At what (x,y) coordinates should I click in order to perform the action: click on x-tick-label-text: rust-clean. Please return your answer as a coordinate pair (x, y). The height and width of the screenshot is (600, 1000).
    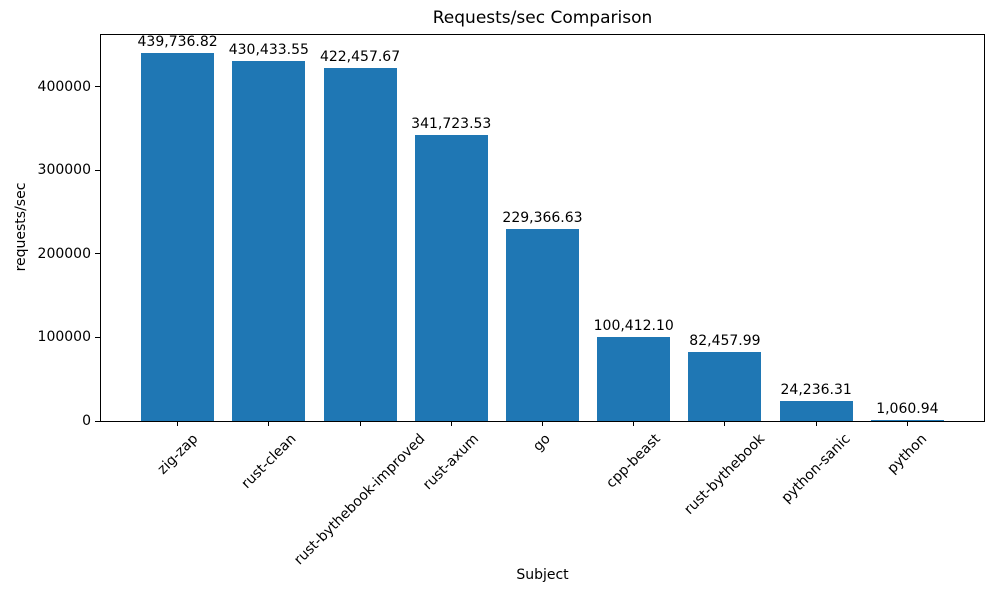
    Looking at the image, I should click on (269, 461).